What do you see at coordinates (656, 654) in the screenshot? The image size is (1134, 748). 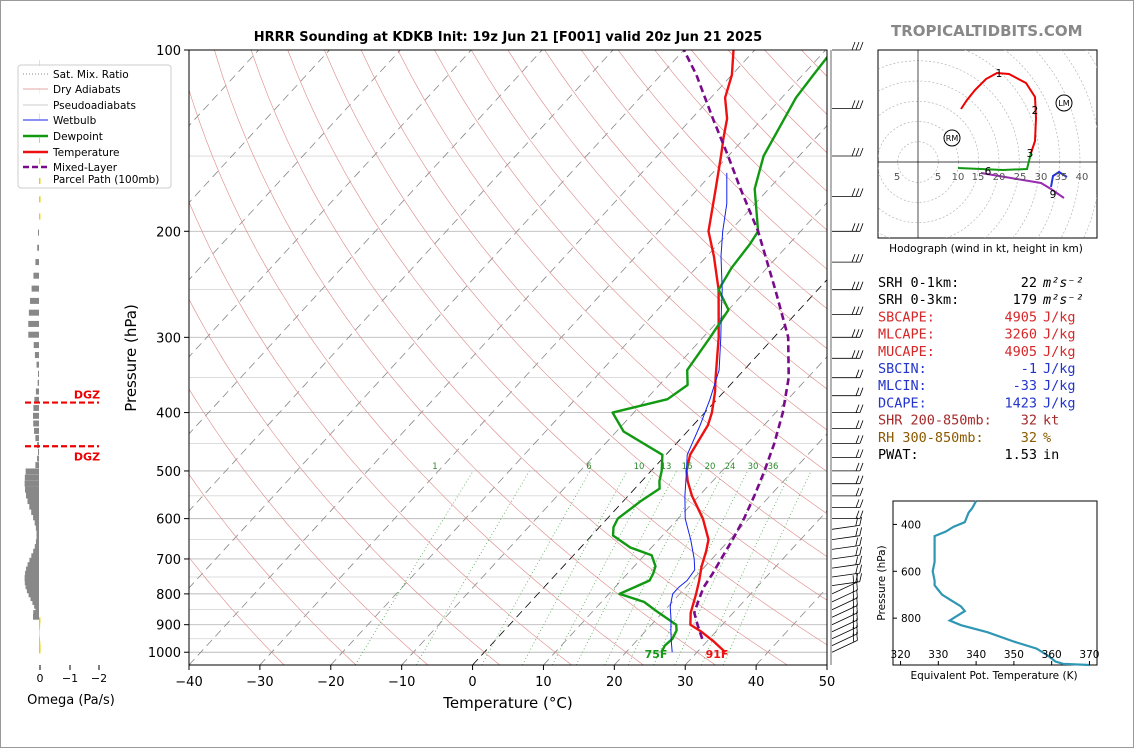 I see `surface-dewpoint-label: 75F` at bounding box center [656, 654].